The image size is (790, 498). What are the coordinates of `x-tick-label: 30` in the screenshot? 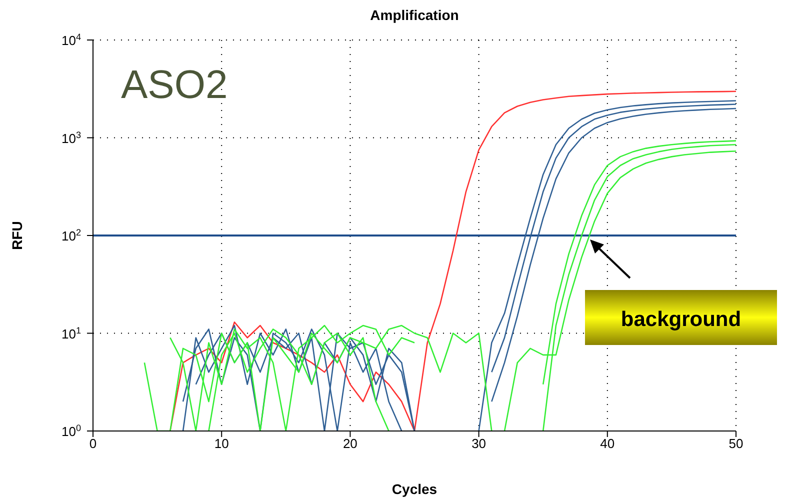 It's located at (479, 444).